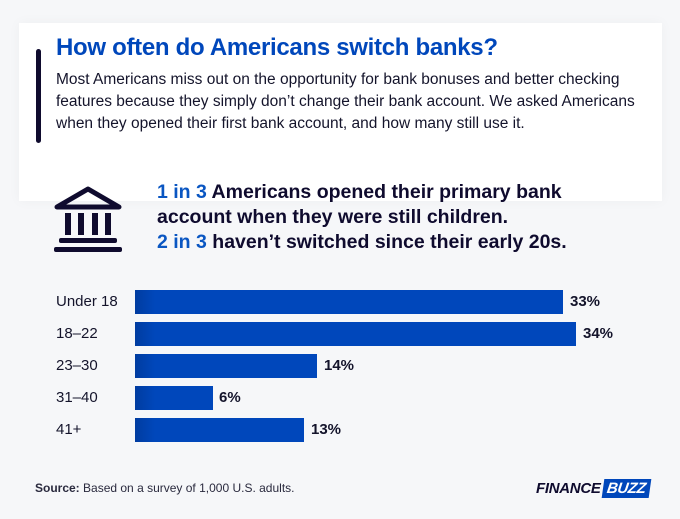 Image resolution: width=680 pixels, height=519 pixels. Describe the element at coordinates (598, 333) in the screenshot. I see `value-label: 34%` at that location.